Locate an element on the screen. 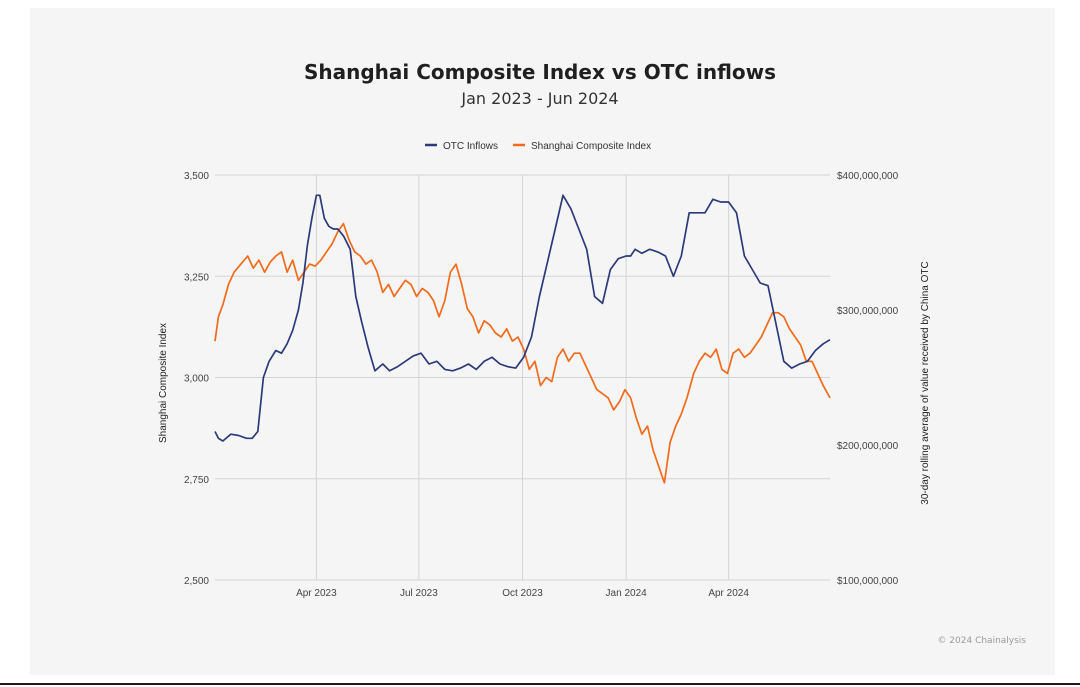 The image size is (1080, 687). chart-title: Shanghai Composite Index vs OTC inflows is located at coordinates (540, 72).